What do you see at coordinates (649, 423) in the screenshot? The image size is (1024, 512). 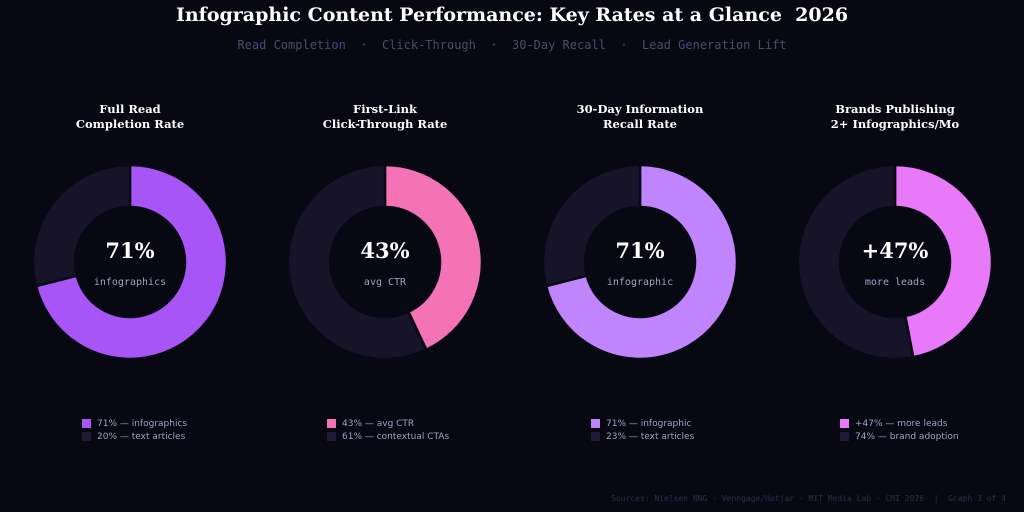 I see `legend-label: 71% — infographic` at bounding box center [649, 423].